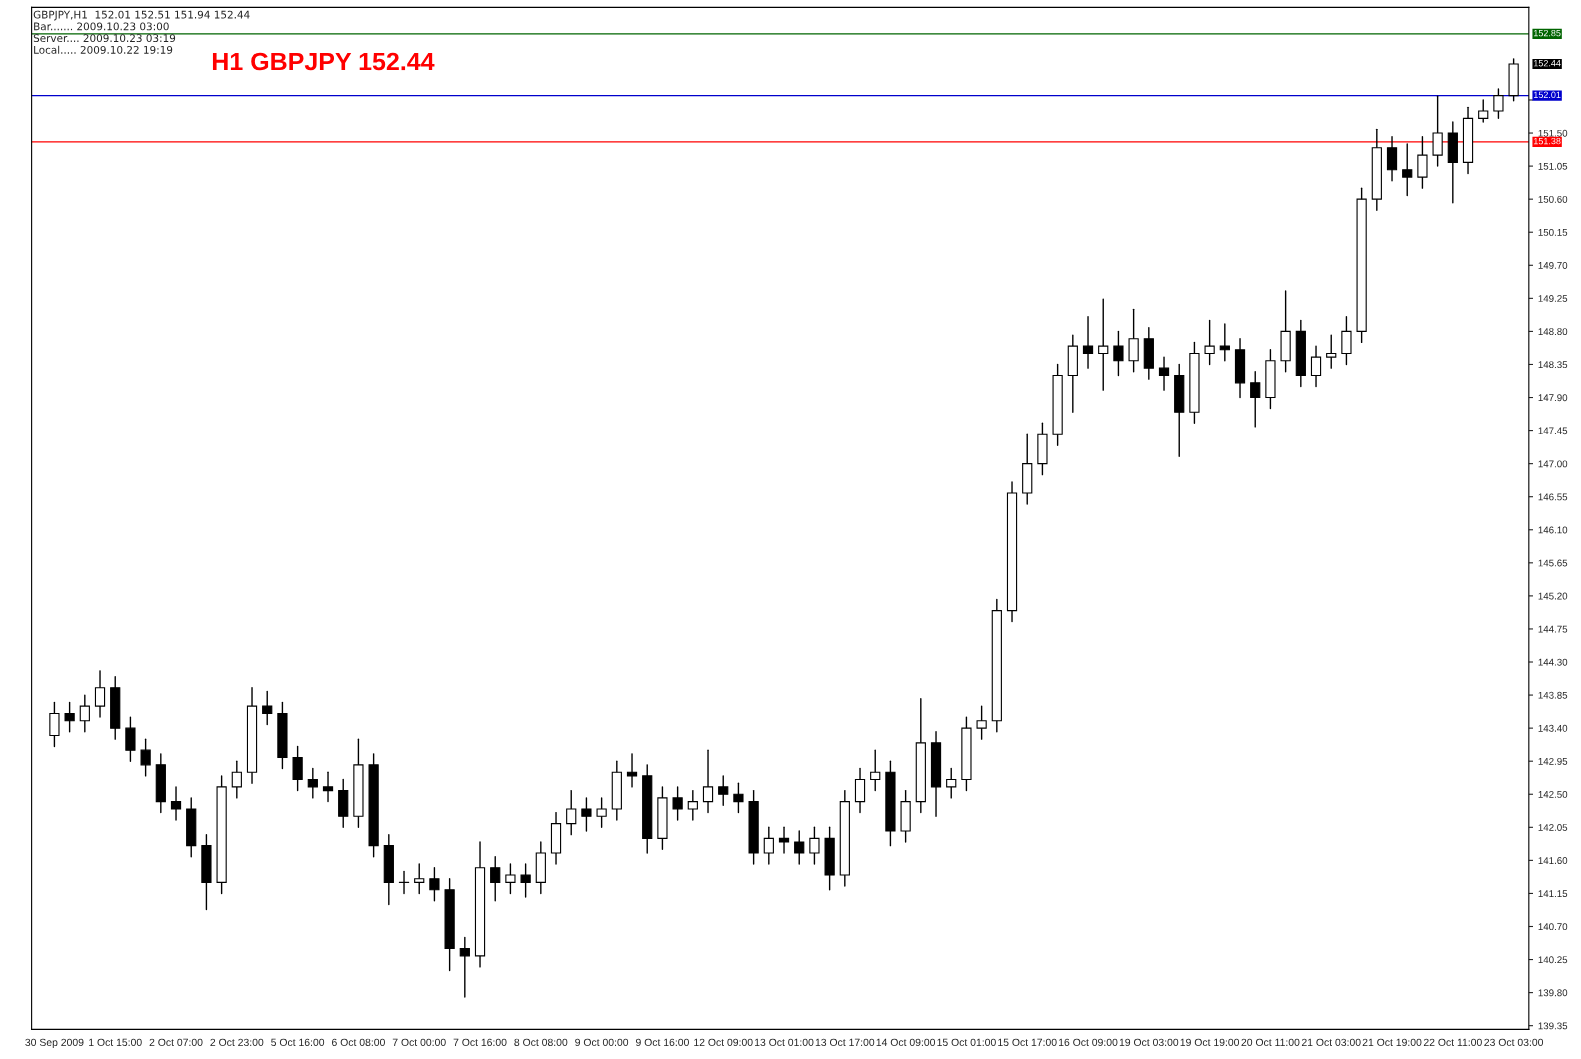 The image size is (1581, 1059). Describe the element at coordinates (1027, 1042) in the screenshot. I see `x-tick-label: 15 Oct 17:00` at that location.